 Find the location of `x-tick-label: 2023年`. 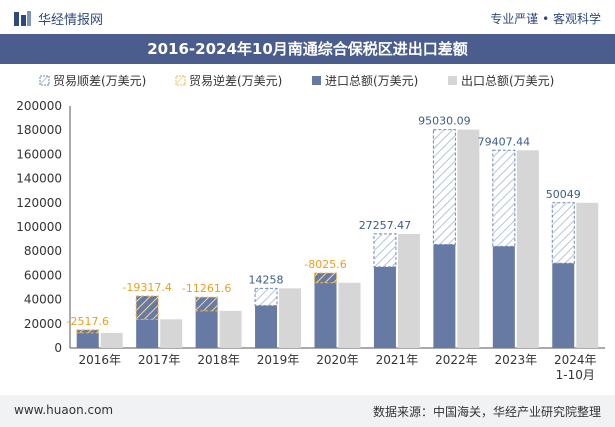

x-tick-label: 2023年 is located at coordinates (516, 360).